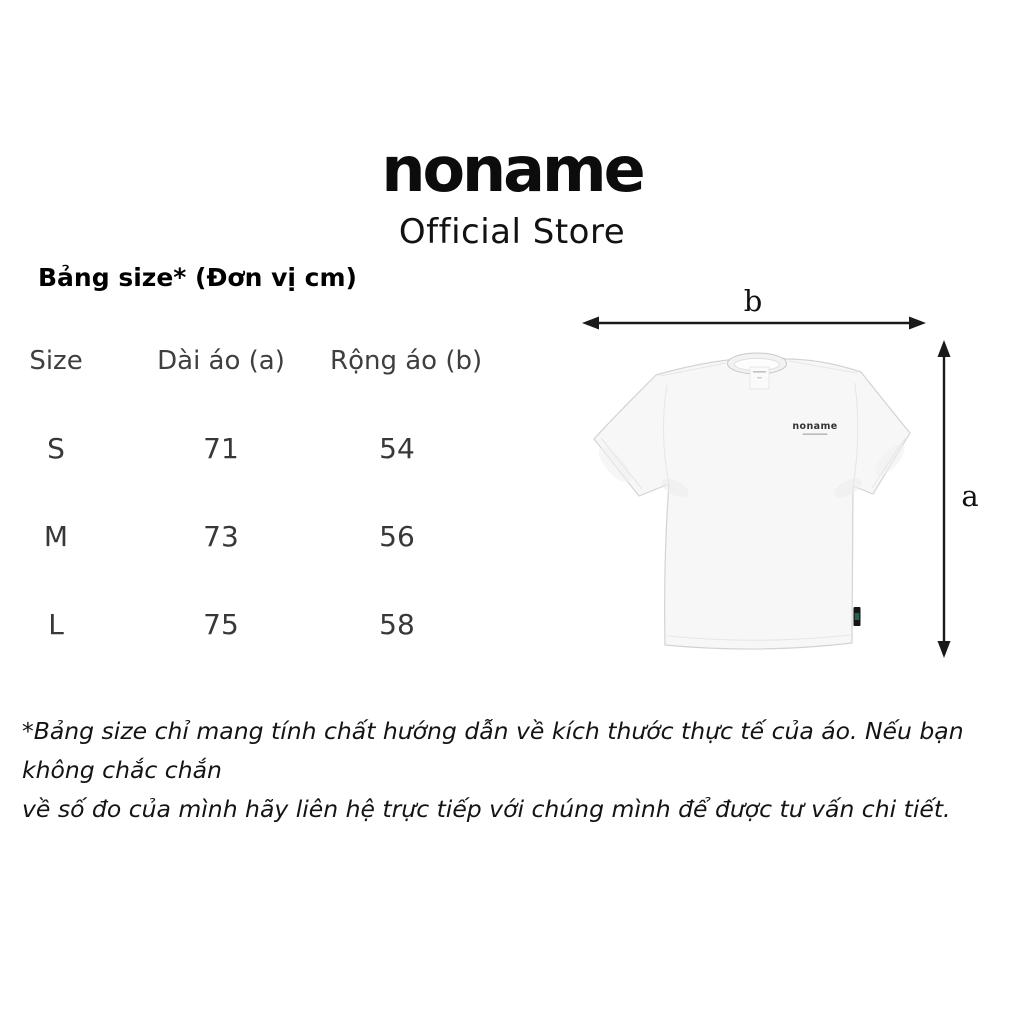 This screenshot has width=1024, height=1024. What do you see at coordinates (221, 536) in the screenshot?
I see `length-value: 73` at bounding box center [221, 536].